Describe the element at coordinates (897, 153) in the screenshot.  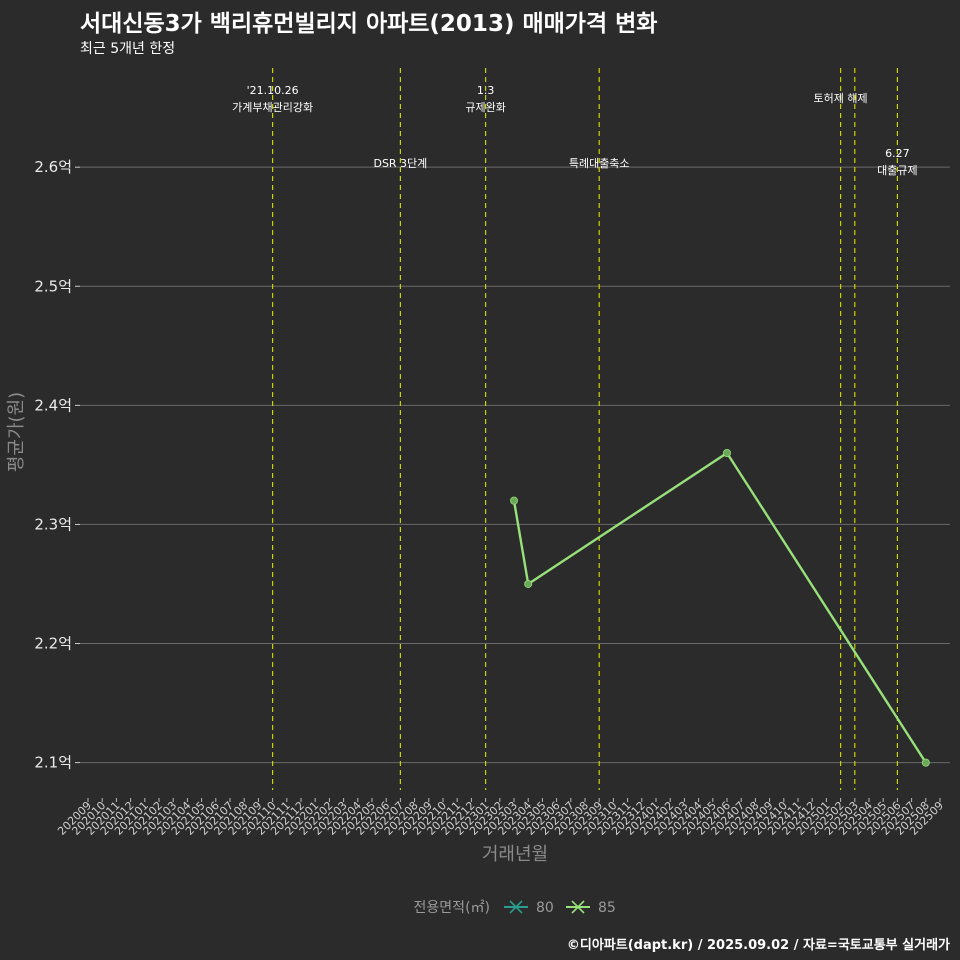
I see `event-annotation: 6.27` at that location.